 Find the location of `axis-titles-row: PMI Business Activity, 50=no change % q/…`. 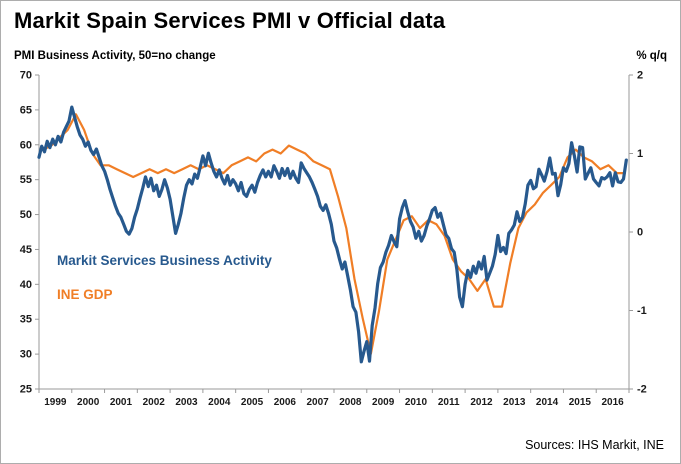

axis-titles-row: PMI Business Activity, 50=no change % q/… is located at coordinates (340, 56).